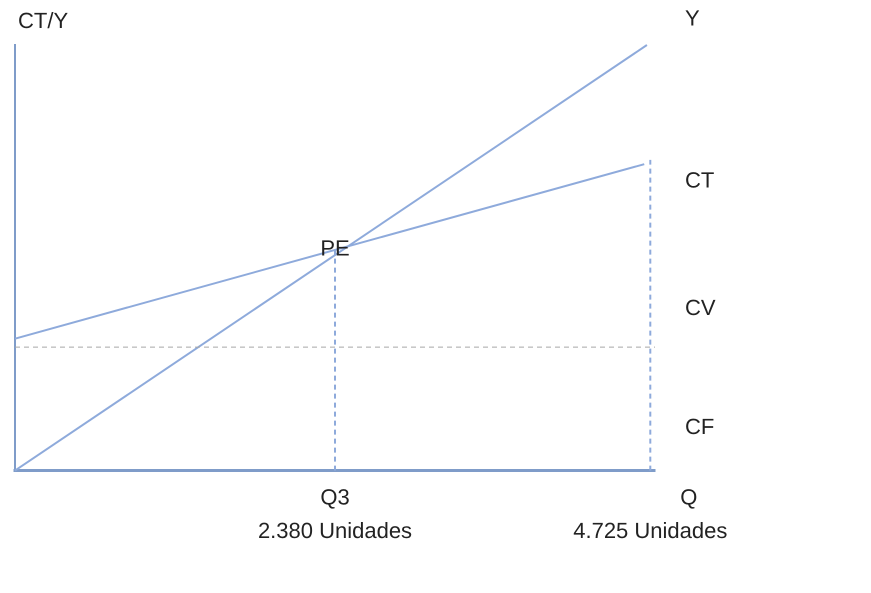 The width and height of the screenshot is (871, 593). What do you see at coordinates (689, 497) in the screenshot?
I see `text: Q` at bounding box center [689, 497].